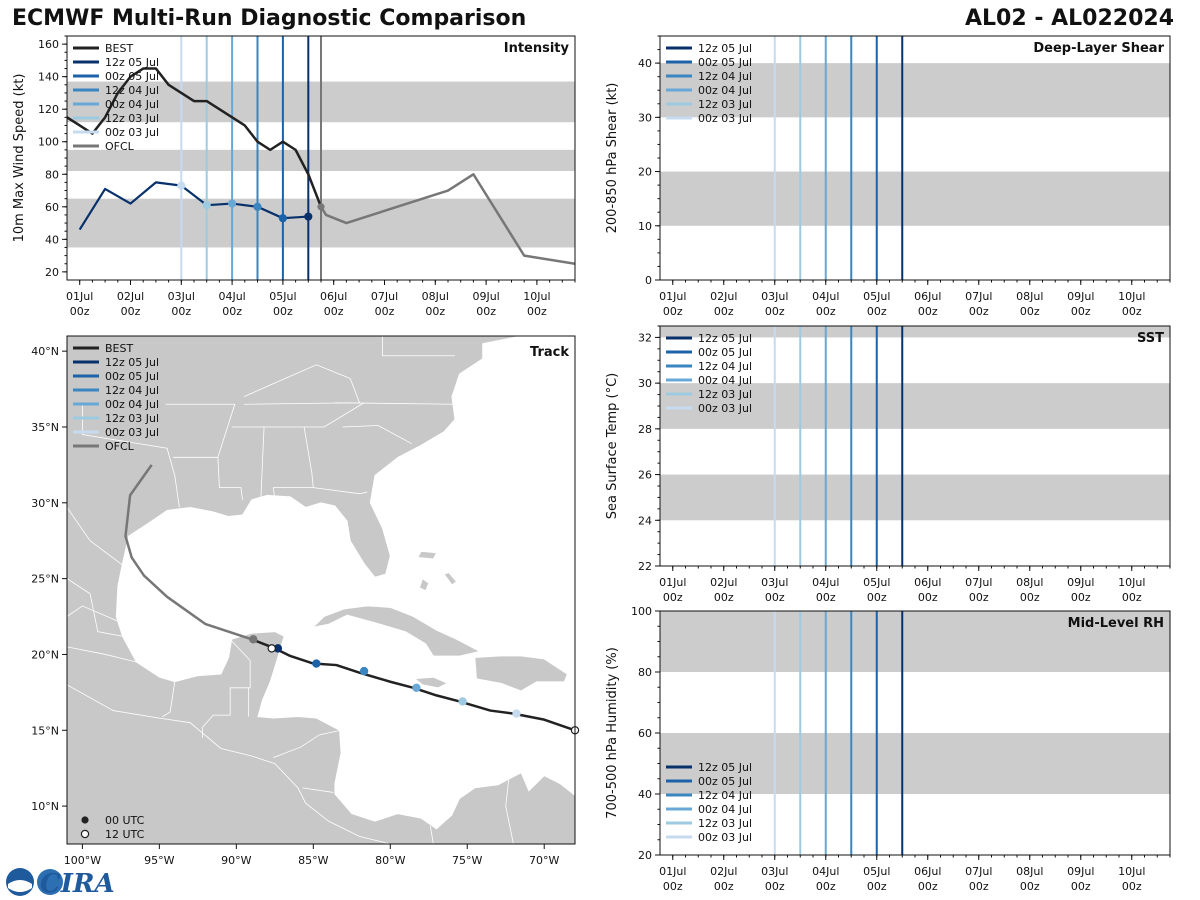  I want to click on y-axis-label: 200-850 hPa Shear (kt), so click(612, 158).